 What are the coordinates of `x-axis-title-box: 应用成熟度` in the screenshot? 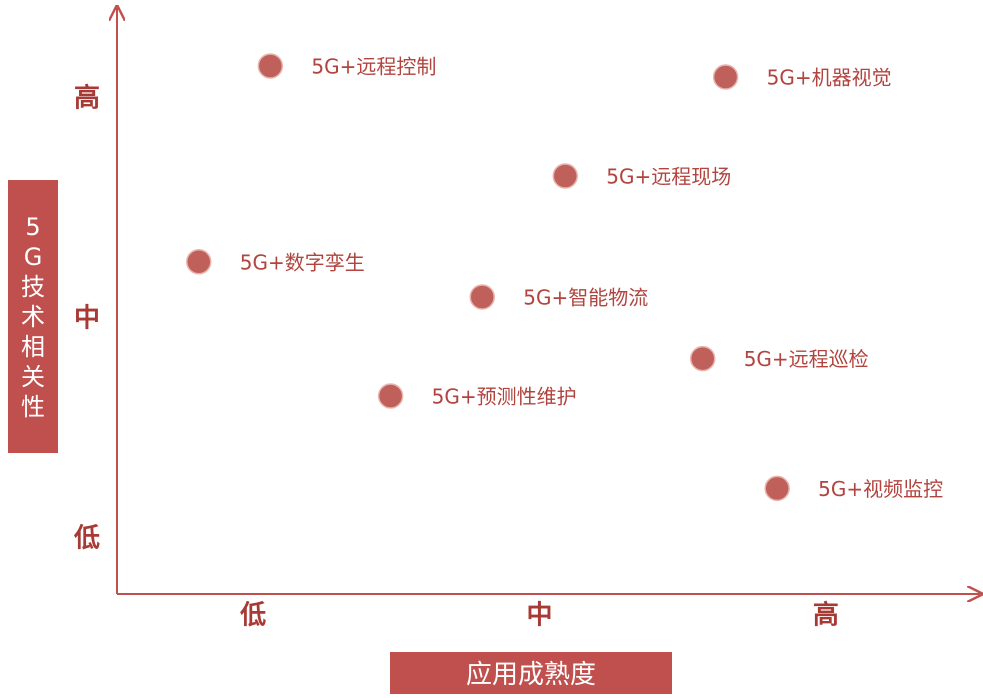 It's located at (531, 673).